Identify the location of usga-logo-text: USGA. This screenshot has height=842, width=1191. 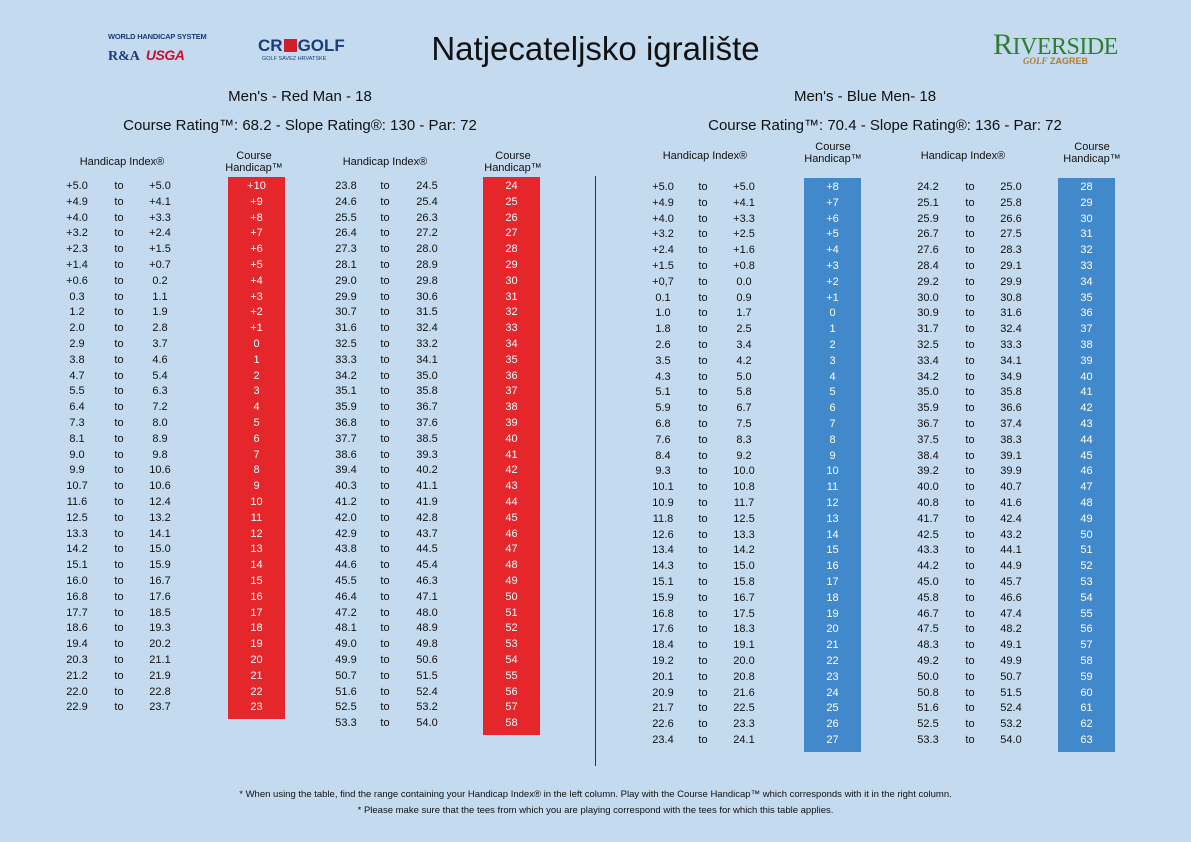
(165, 55).